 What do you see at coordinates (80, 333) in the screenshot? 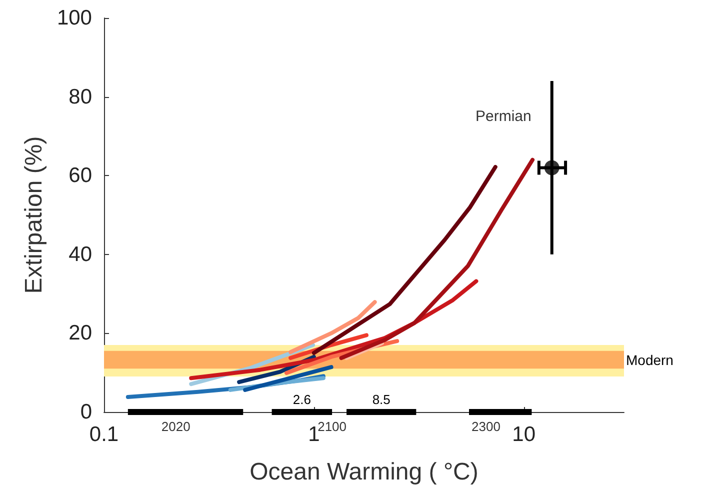
I see `y-tick-label: 20` at bounding box center [80, 333].